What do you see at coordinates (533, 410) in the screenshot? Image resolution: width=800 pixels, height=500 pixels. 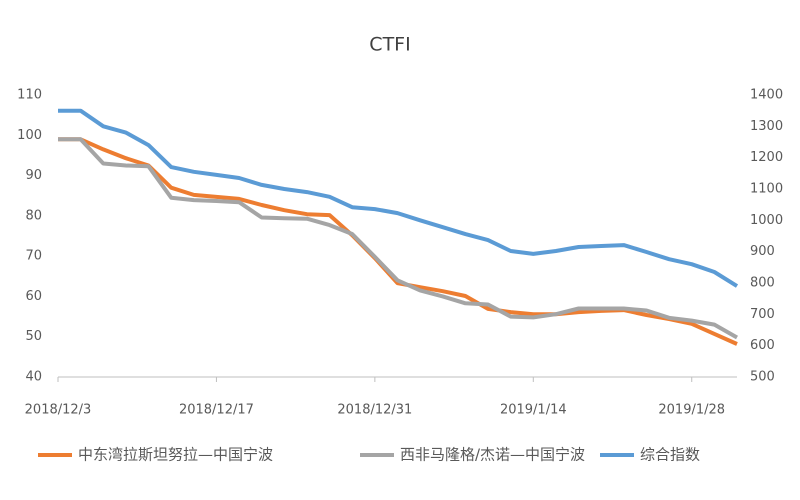 I see `x-tick-label: 2019/1/14` at bounding box center [533, 410].